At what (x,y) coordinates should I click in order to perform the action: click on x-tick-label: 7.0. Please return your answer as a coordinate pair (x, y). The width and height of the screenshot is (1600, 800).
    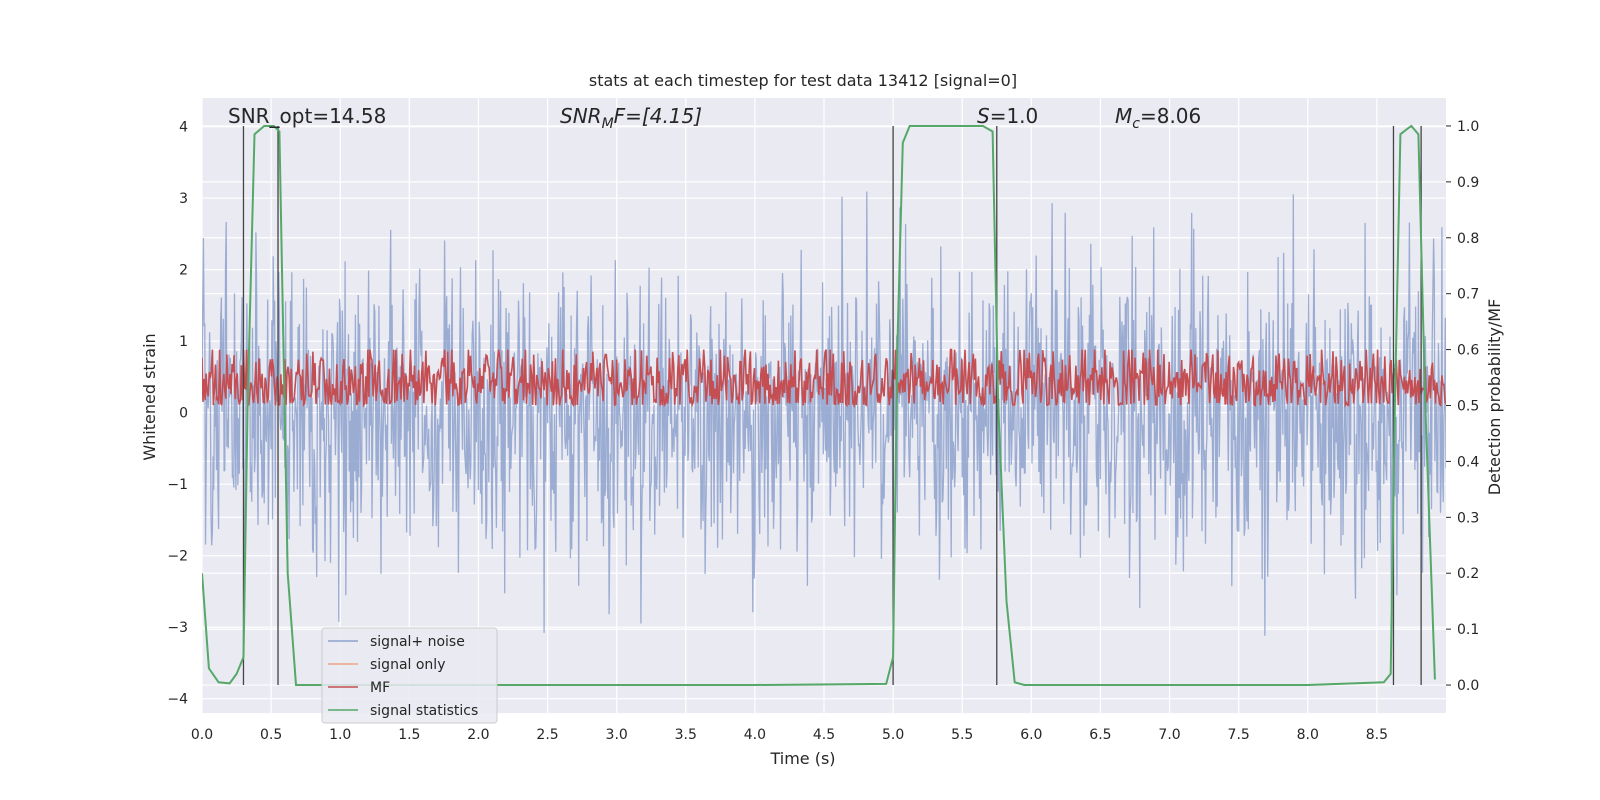
    Looking at the image, I should click on (1169, 735).